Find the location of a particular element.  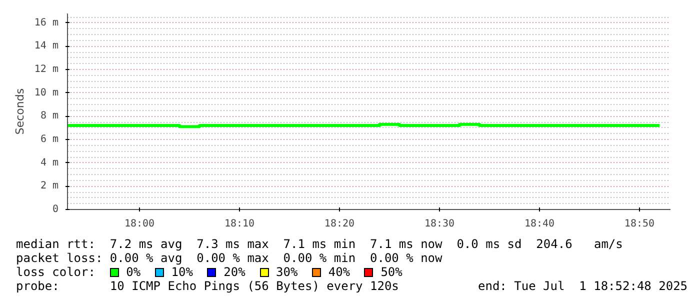

legend-label: 50% is located at coordinates (391, 272).